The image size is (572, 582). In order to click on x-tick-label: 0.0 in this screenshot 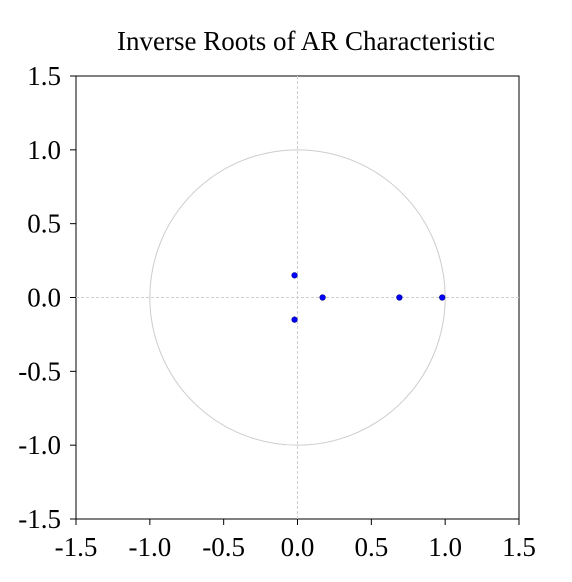, I will do `click(298, 547)`.